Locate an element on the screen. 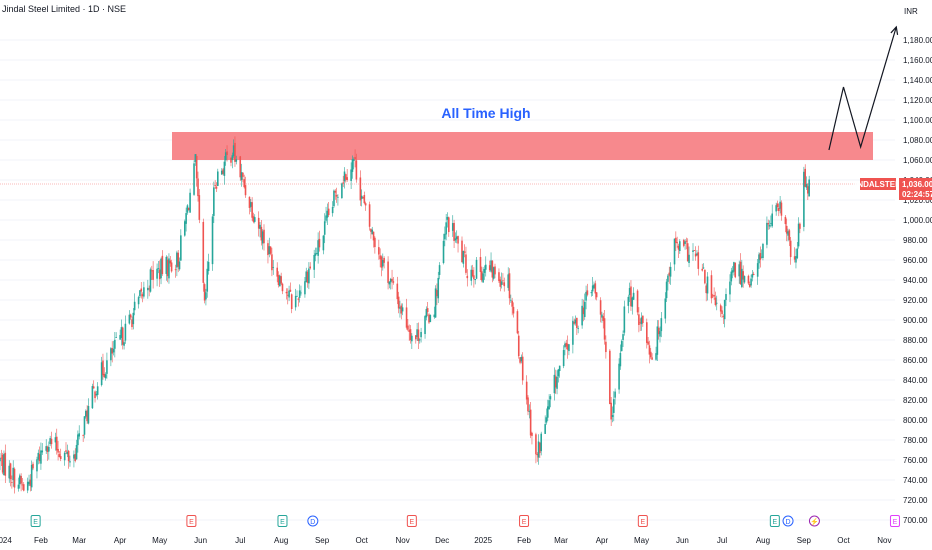 The height and width of the screenshot is (550, 932). dividend-icon is located at coordinates (313, 521).